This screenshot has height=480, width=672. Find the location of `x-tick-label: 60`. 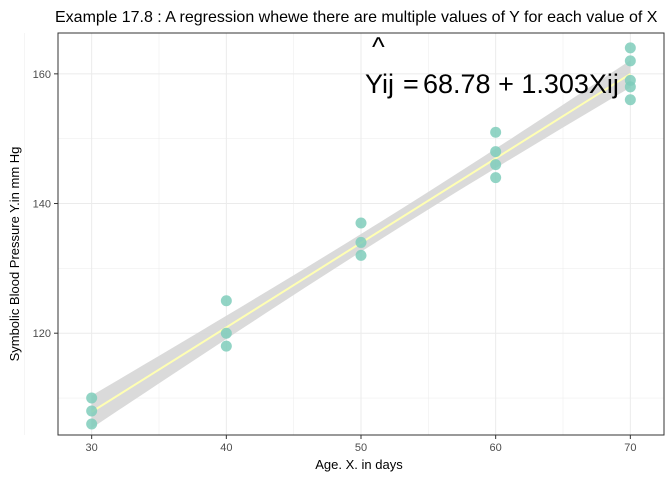

x-tick-label: 60 is located at coordinates (496, 448).